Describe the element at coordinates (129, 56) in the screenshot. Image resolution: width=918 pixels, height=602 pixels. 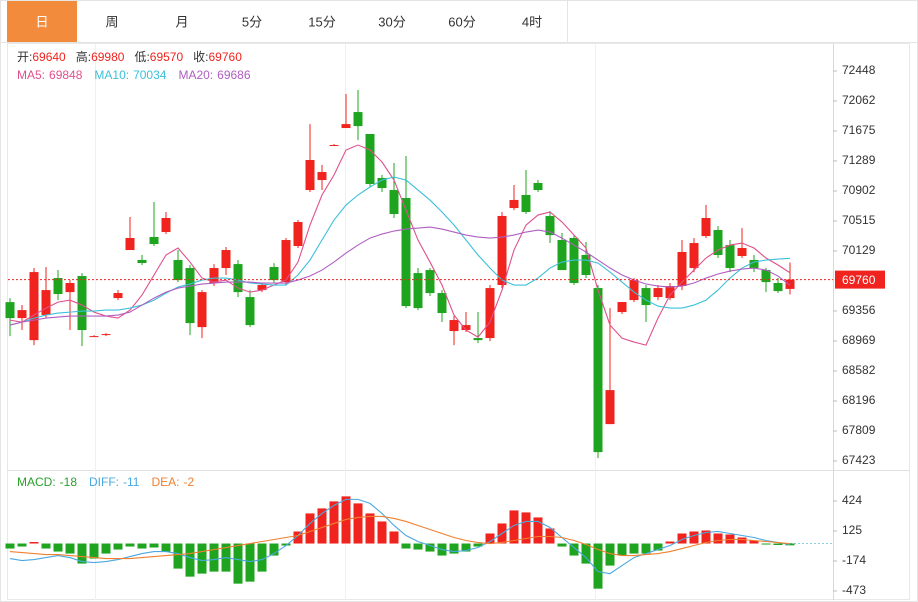
I see `ohlc-info: 开:69640 高:69980 低:69570 收:69760` at that location.